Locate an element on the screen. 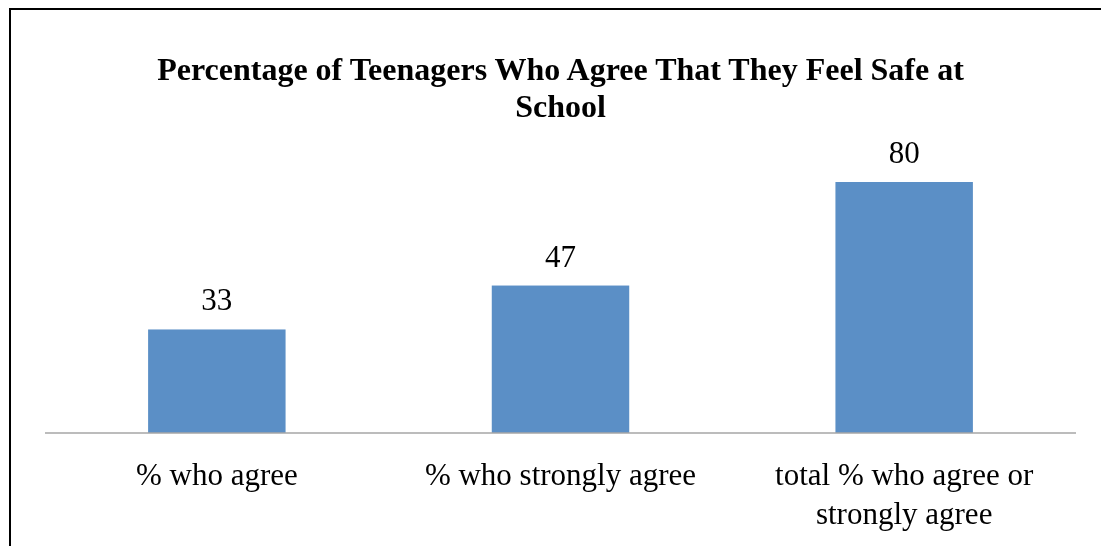 This screenshot has width=1101, height=546. data-label: 47 is located at coordinates (560, 256).